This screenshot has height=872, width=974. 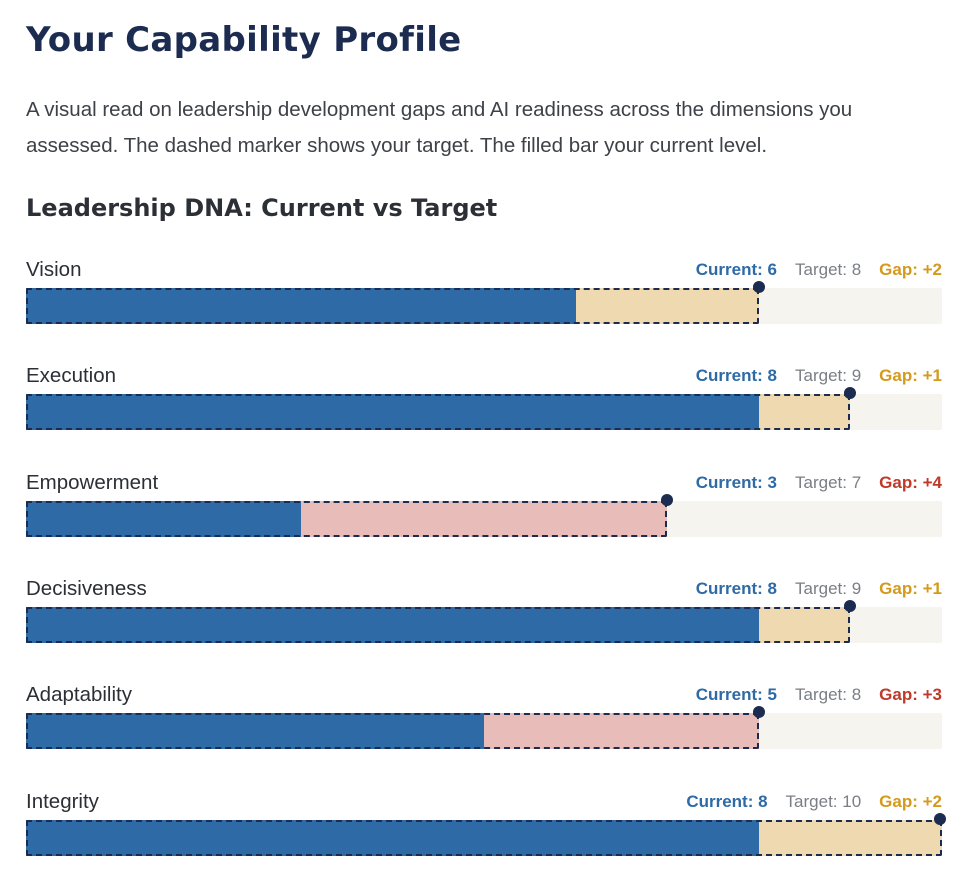 What do you see at coordinates (910, 695) in the screenshot?
I see `gap-value: Gap: +3` at bounding box center [910, 695].